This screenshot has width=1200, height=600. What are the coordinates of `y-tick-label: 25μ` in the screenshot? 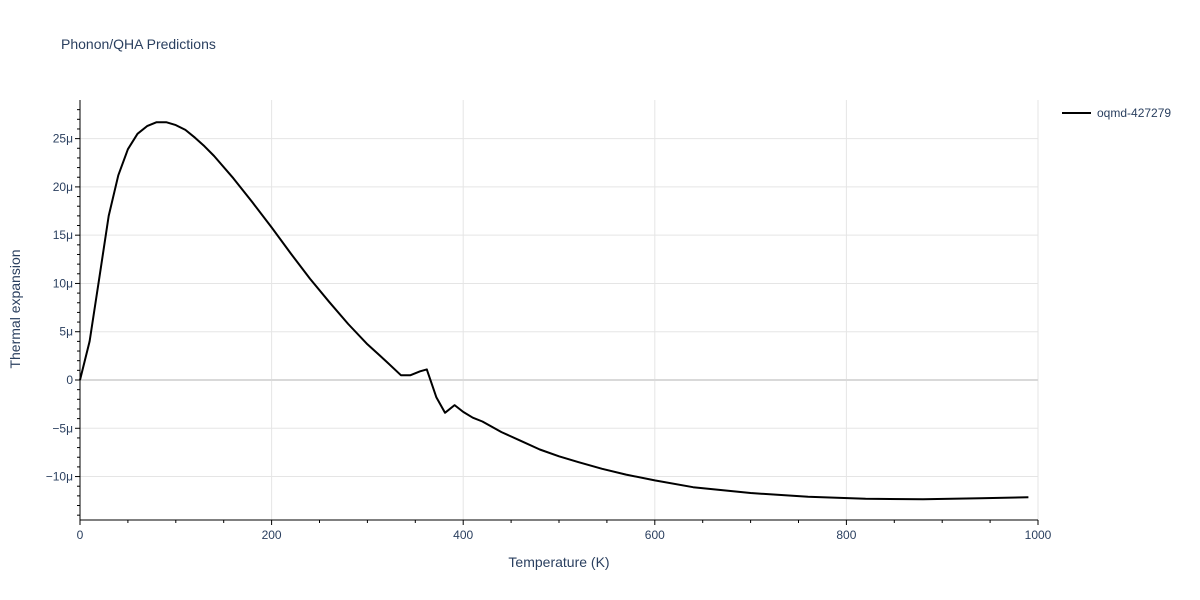 It's located at (63, 139).